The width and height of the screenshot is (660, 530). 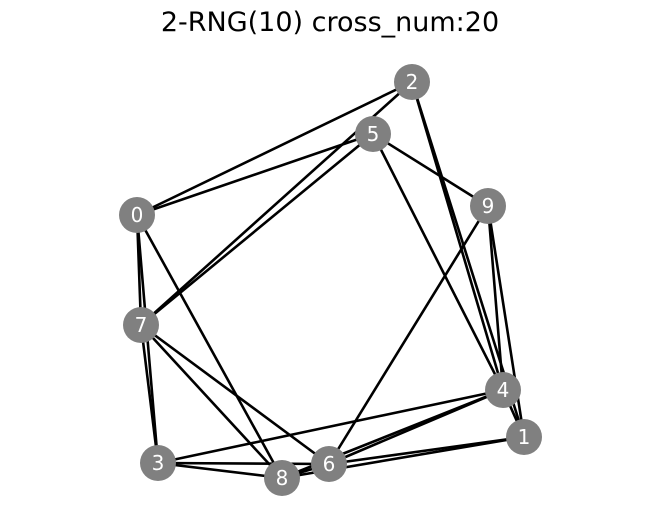 I want to click on node-label: 1, so click(x=524, y=437).